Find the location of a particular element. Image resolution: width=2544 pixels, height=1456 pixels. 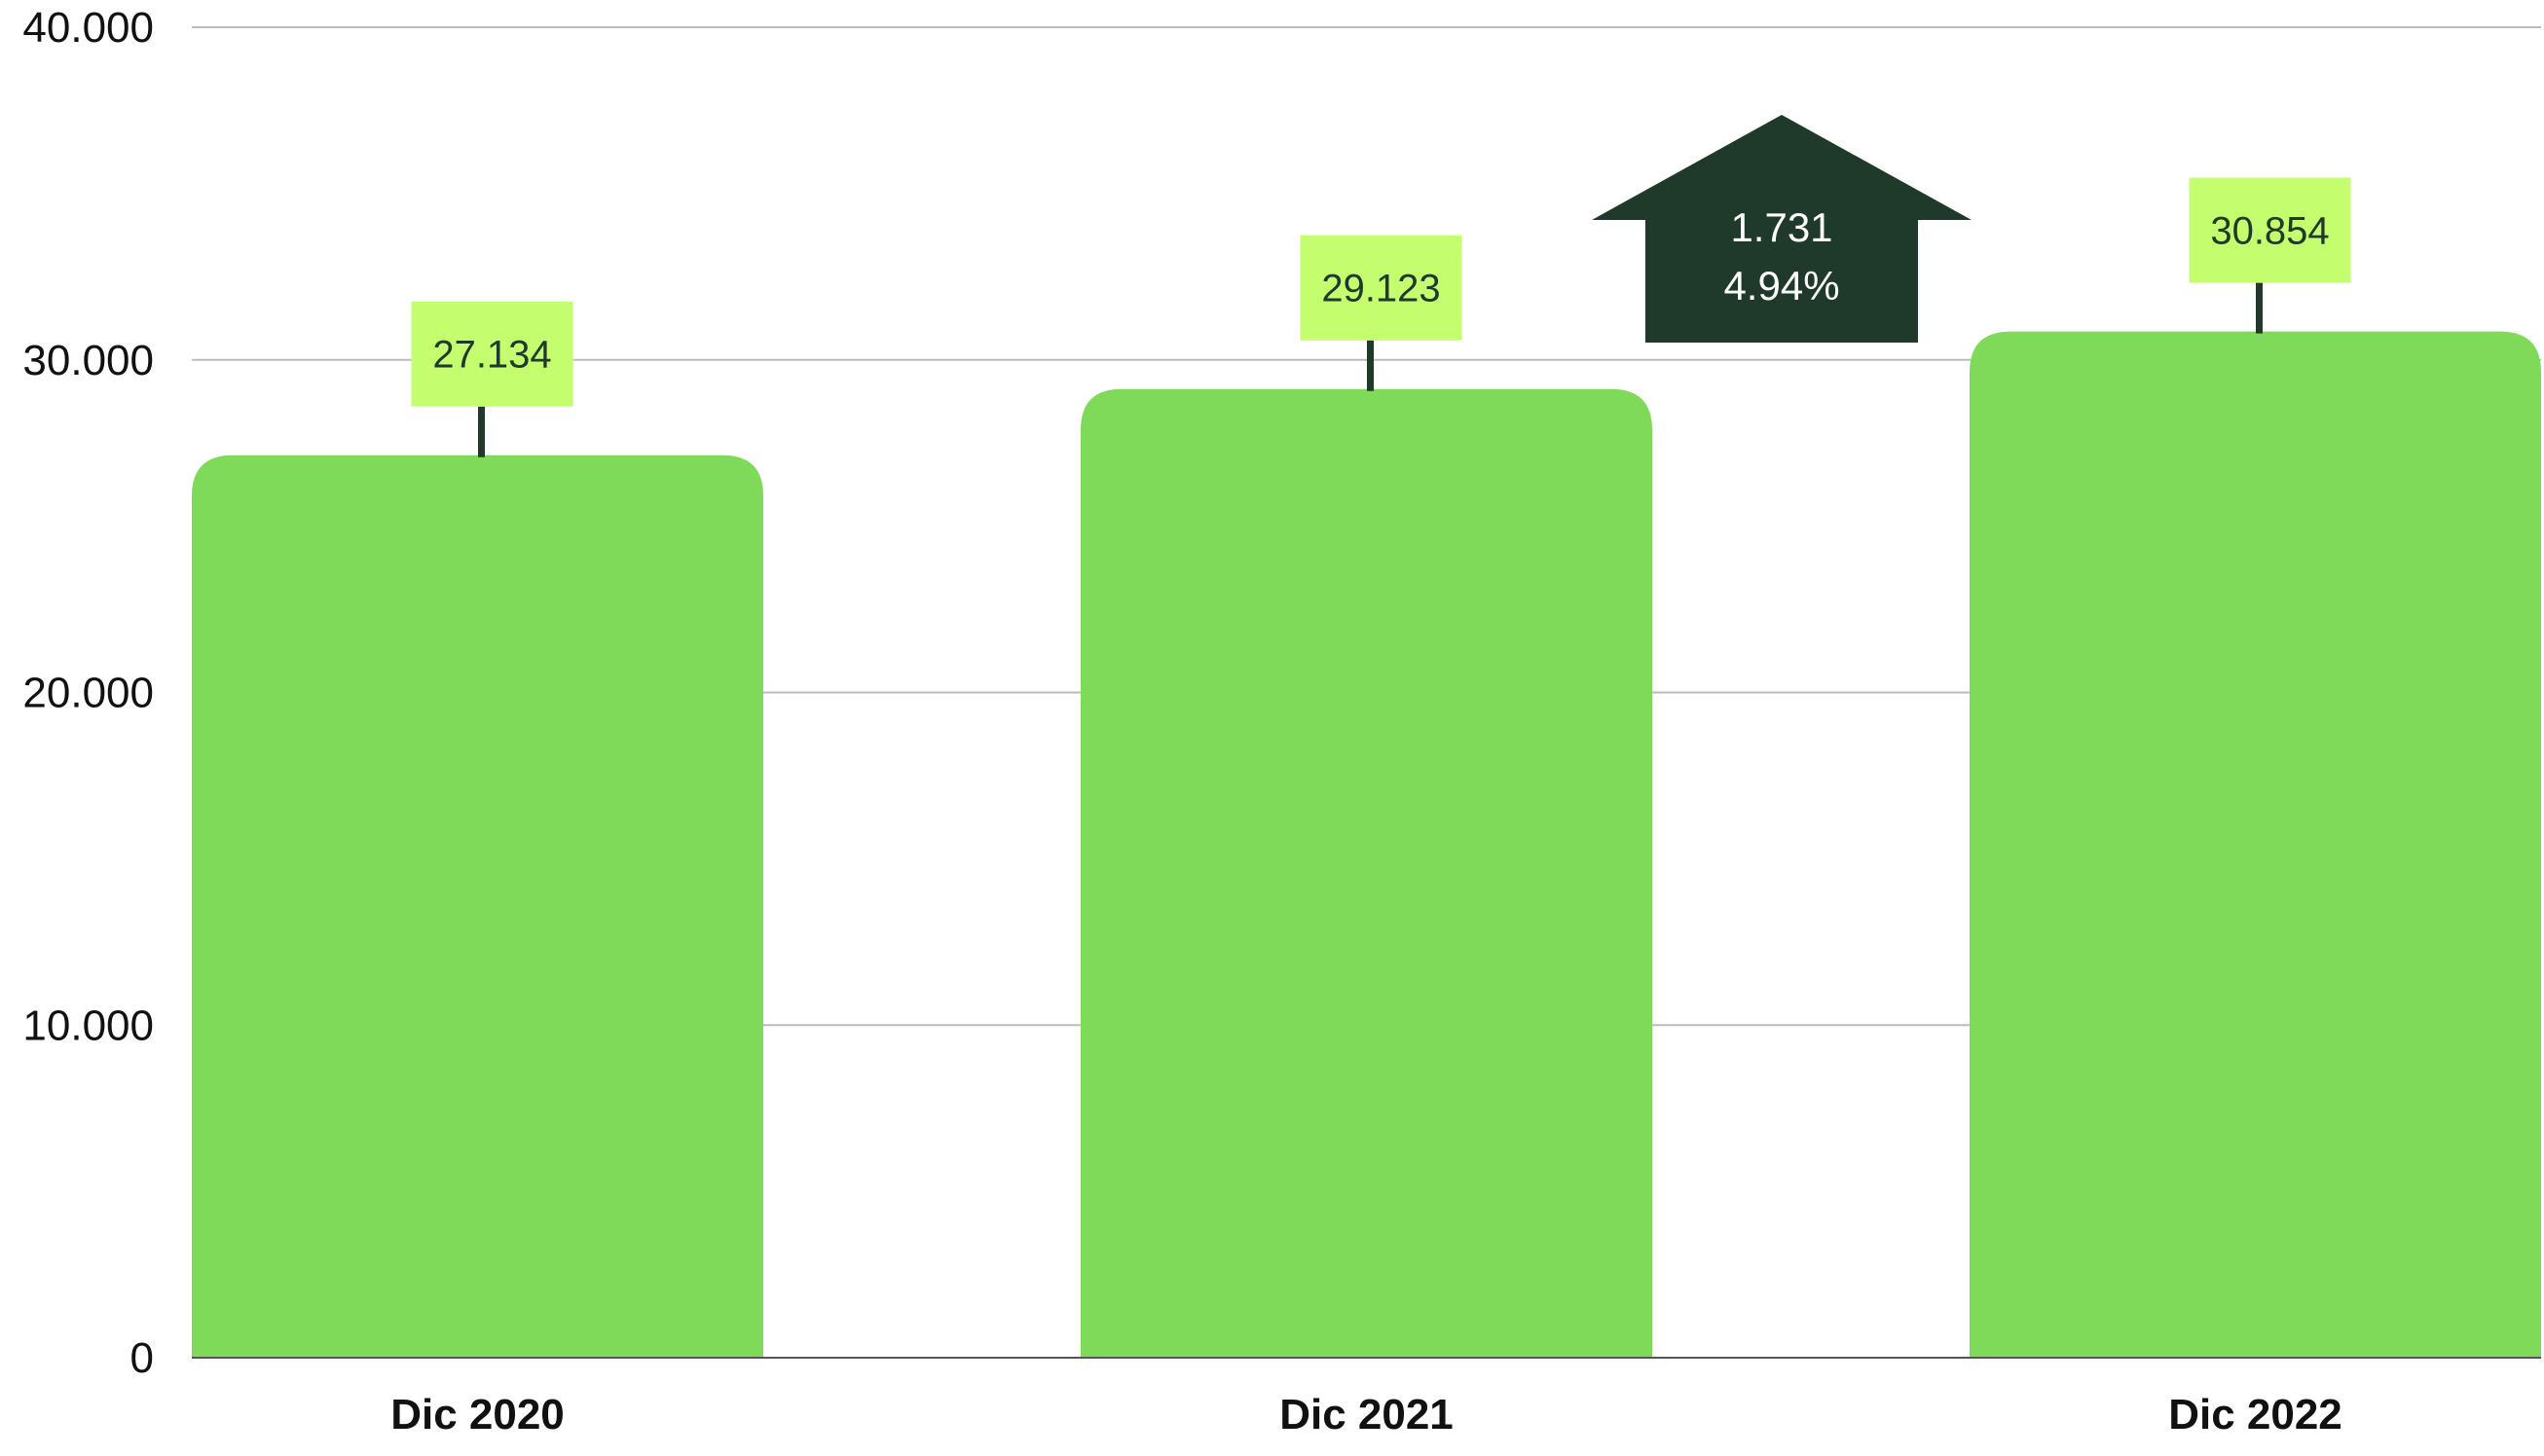

data-label: 30.854 is located at coordinates (2269, 231).